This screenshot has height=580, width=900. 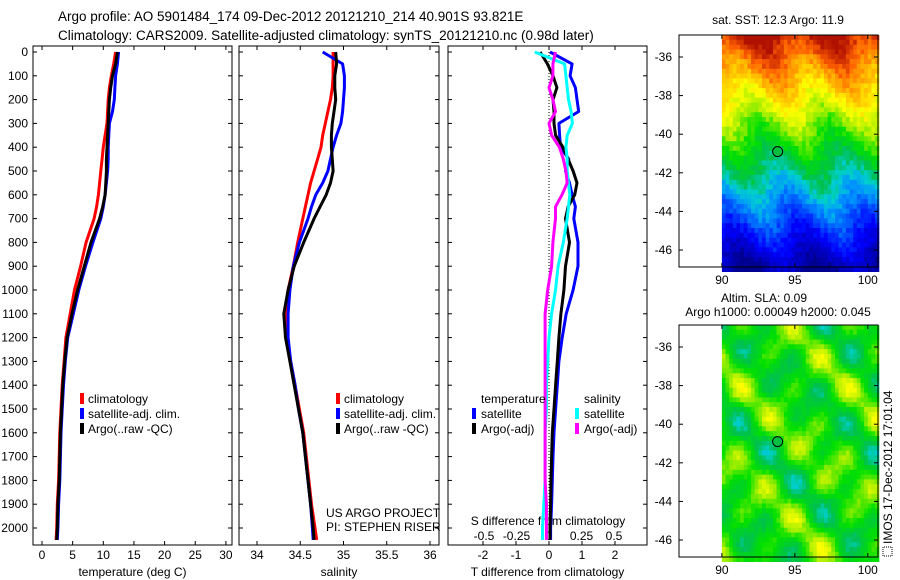 What do you see at coordinates (548, 521) in the screenshot?
I see `s-axis-label: S difference from climatology` at bounding box center [548, 521].